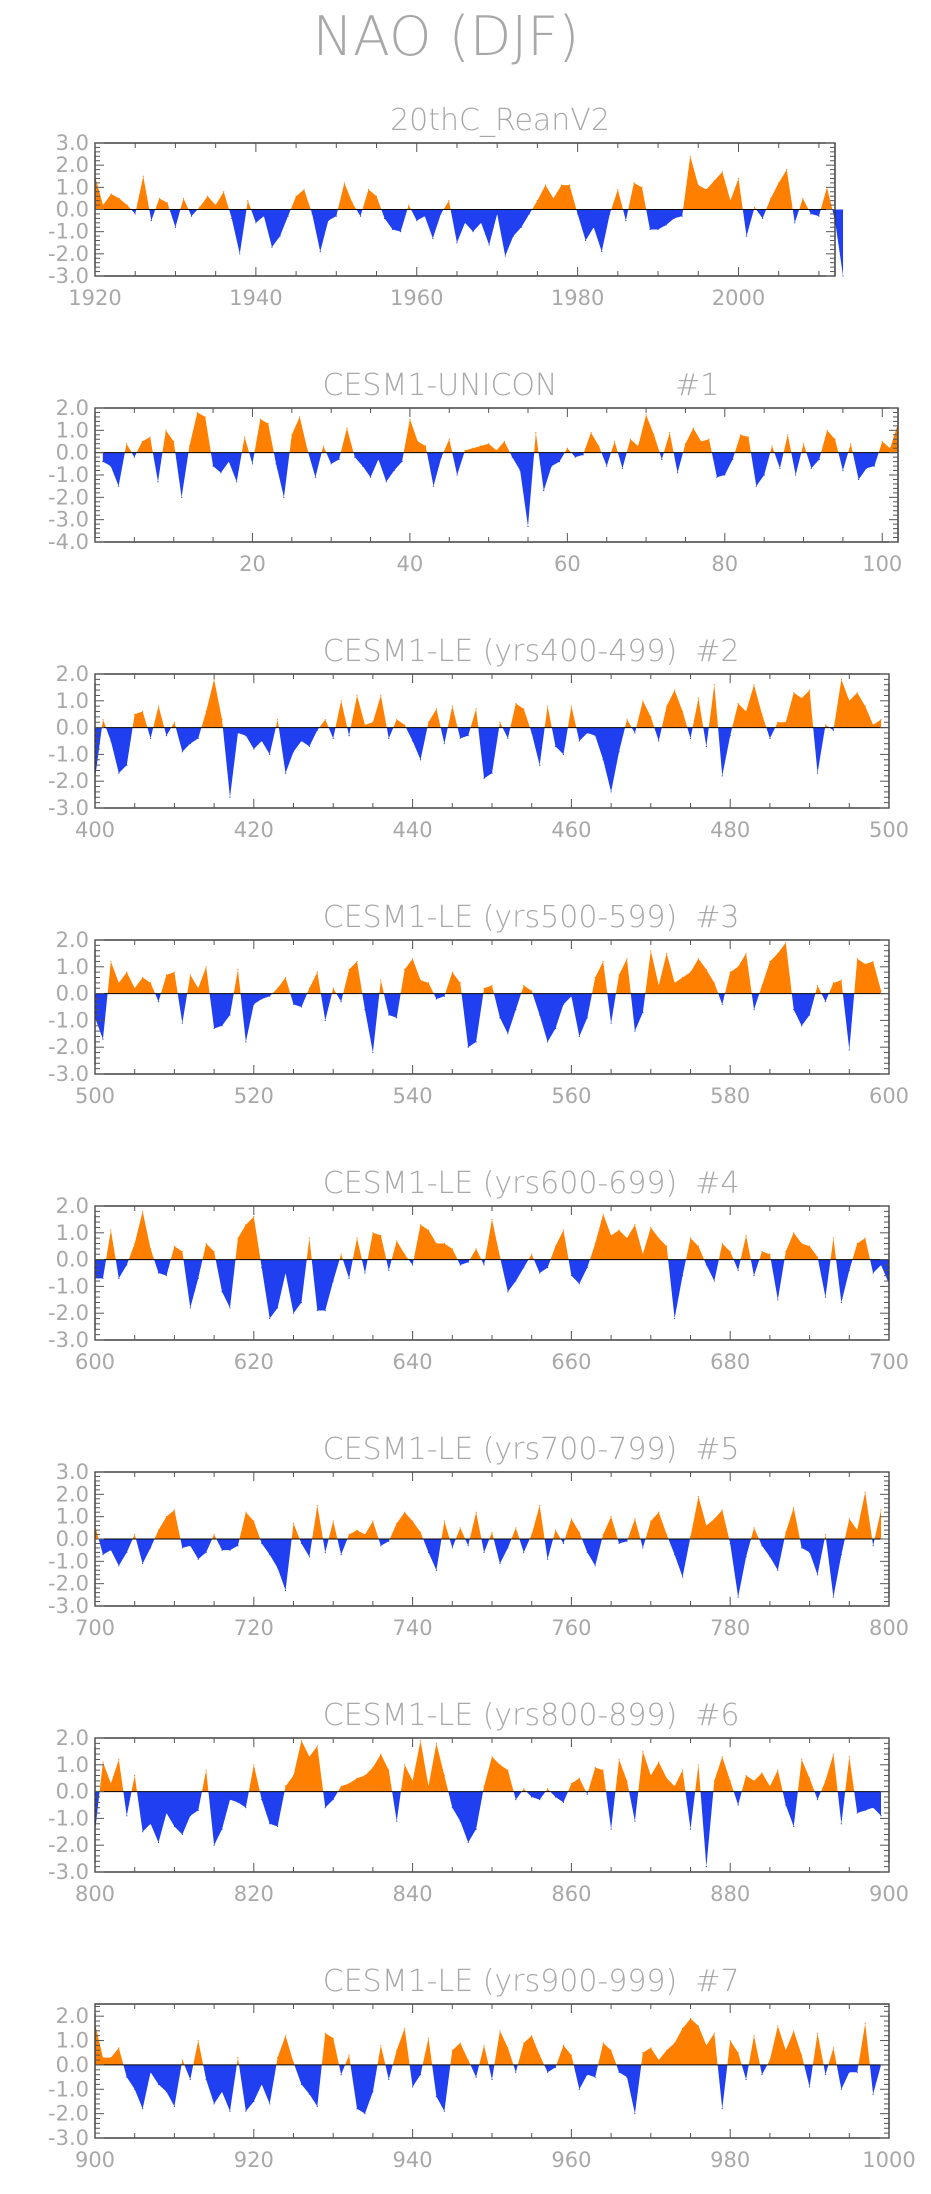 The height and width of the screenshot is (2194, 931). Describe the element at coordinates (500, 1715) in the screenshot. I see `panel-title: CESM1-LE (yrs800-899)` at that location.